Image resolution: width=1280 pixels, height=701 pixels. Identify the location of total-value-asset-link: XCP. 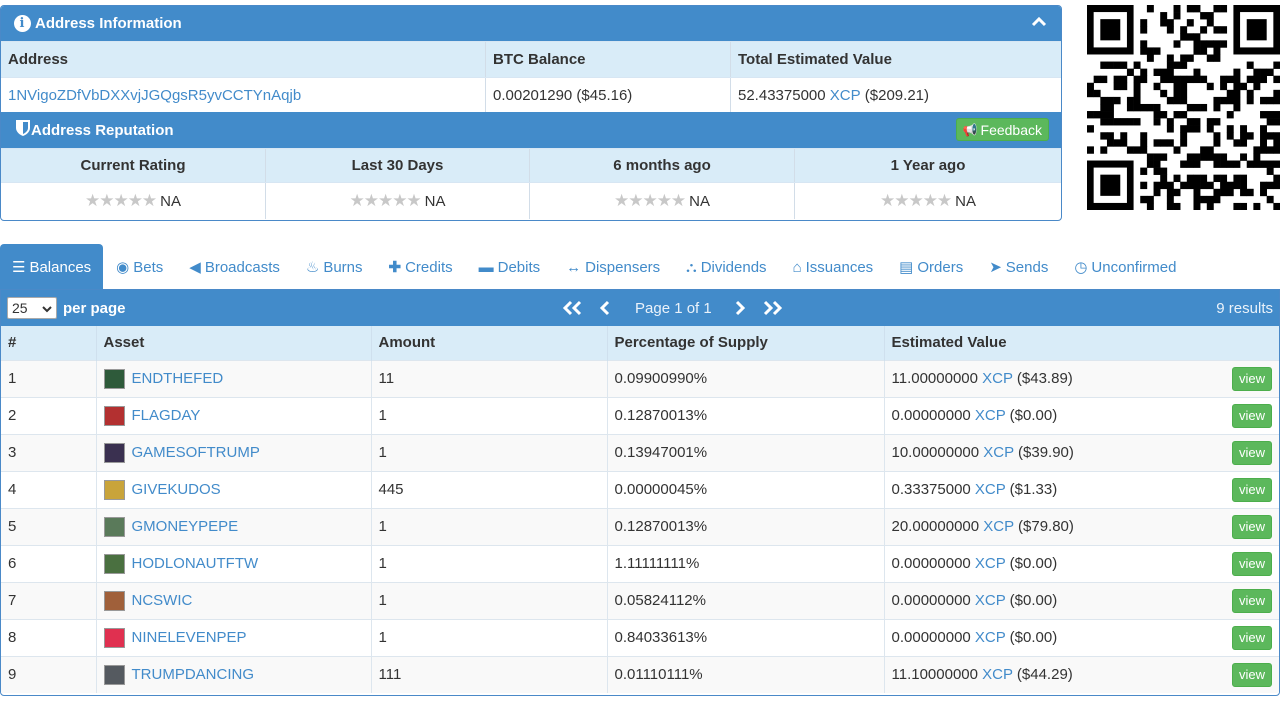
(845, 95).